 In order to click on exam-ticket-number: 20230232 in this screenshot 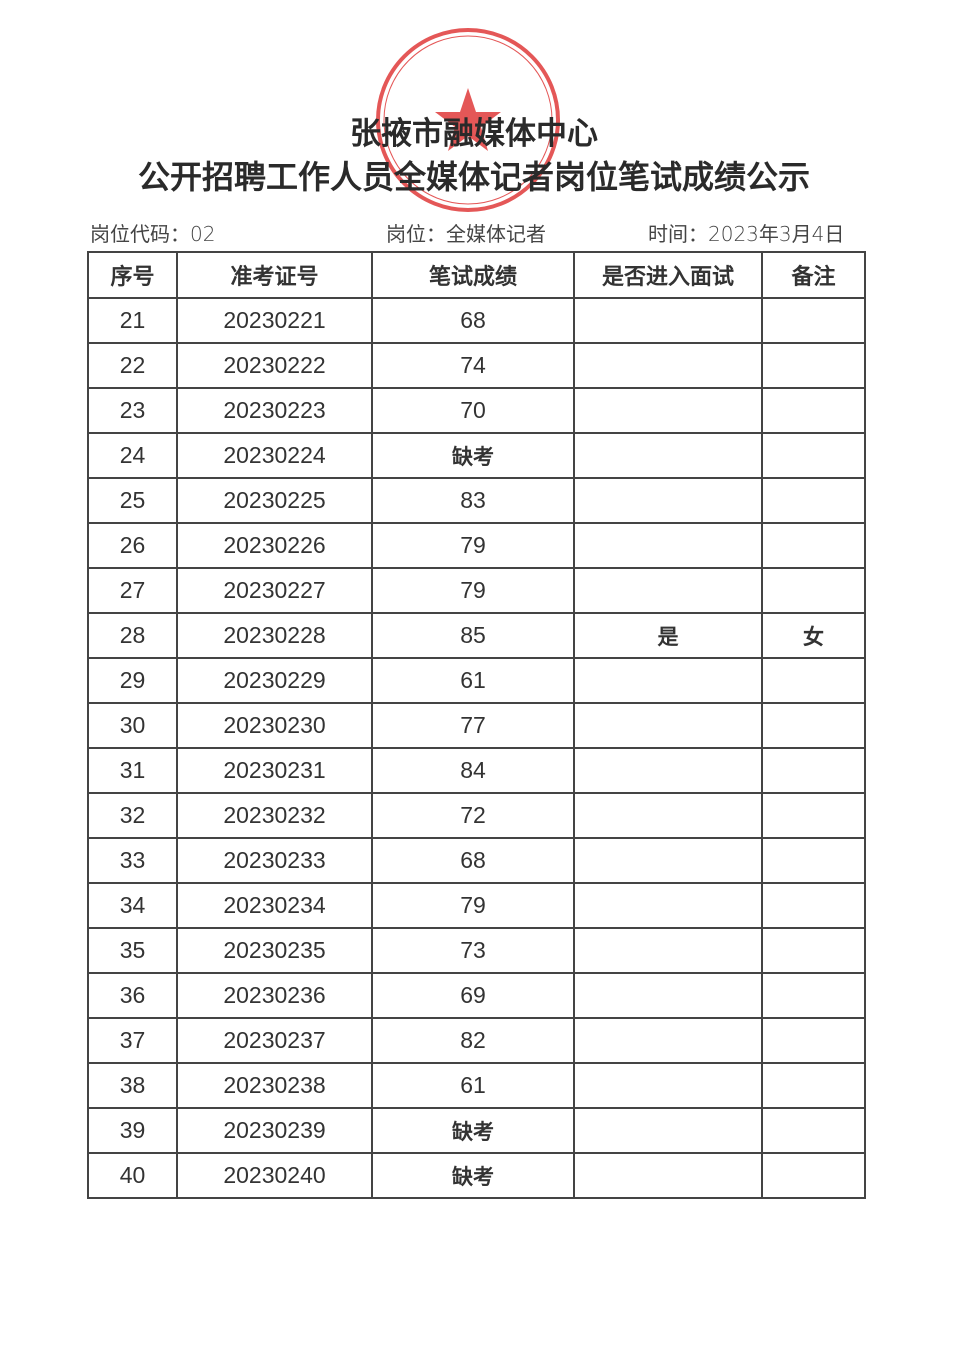, I will do `click(274, 815)`.